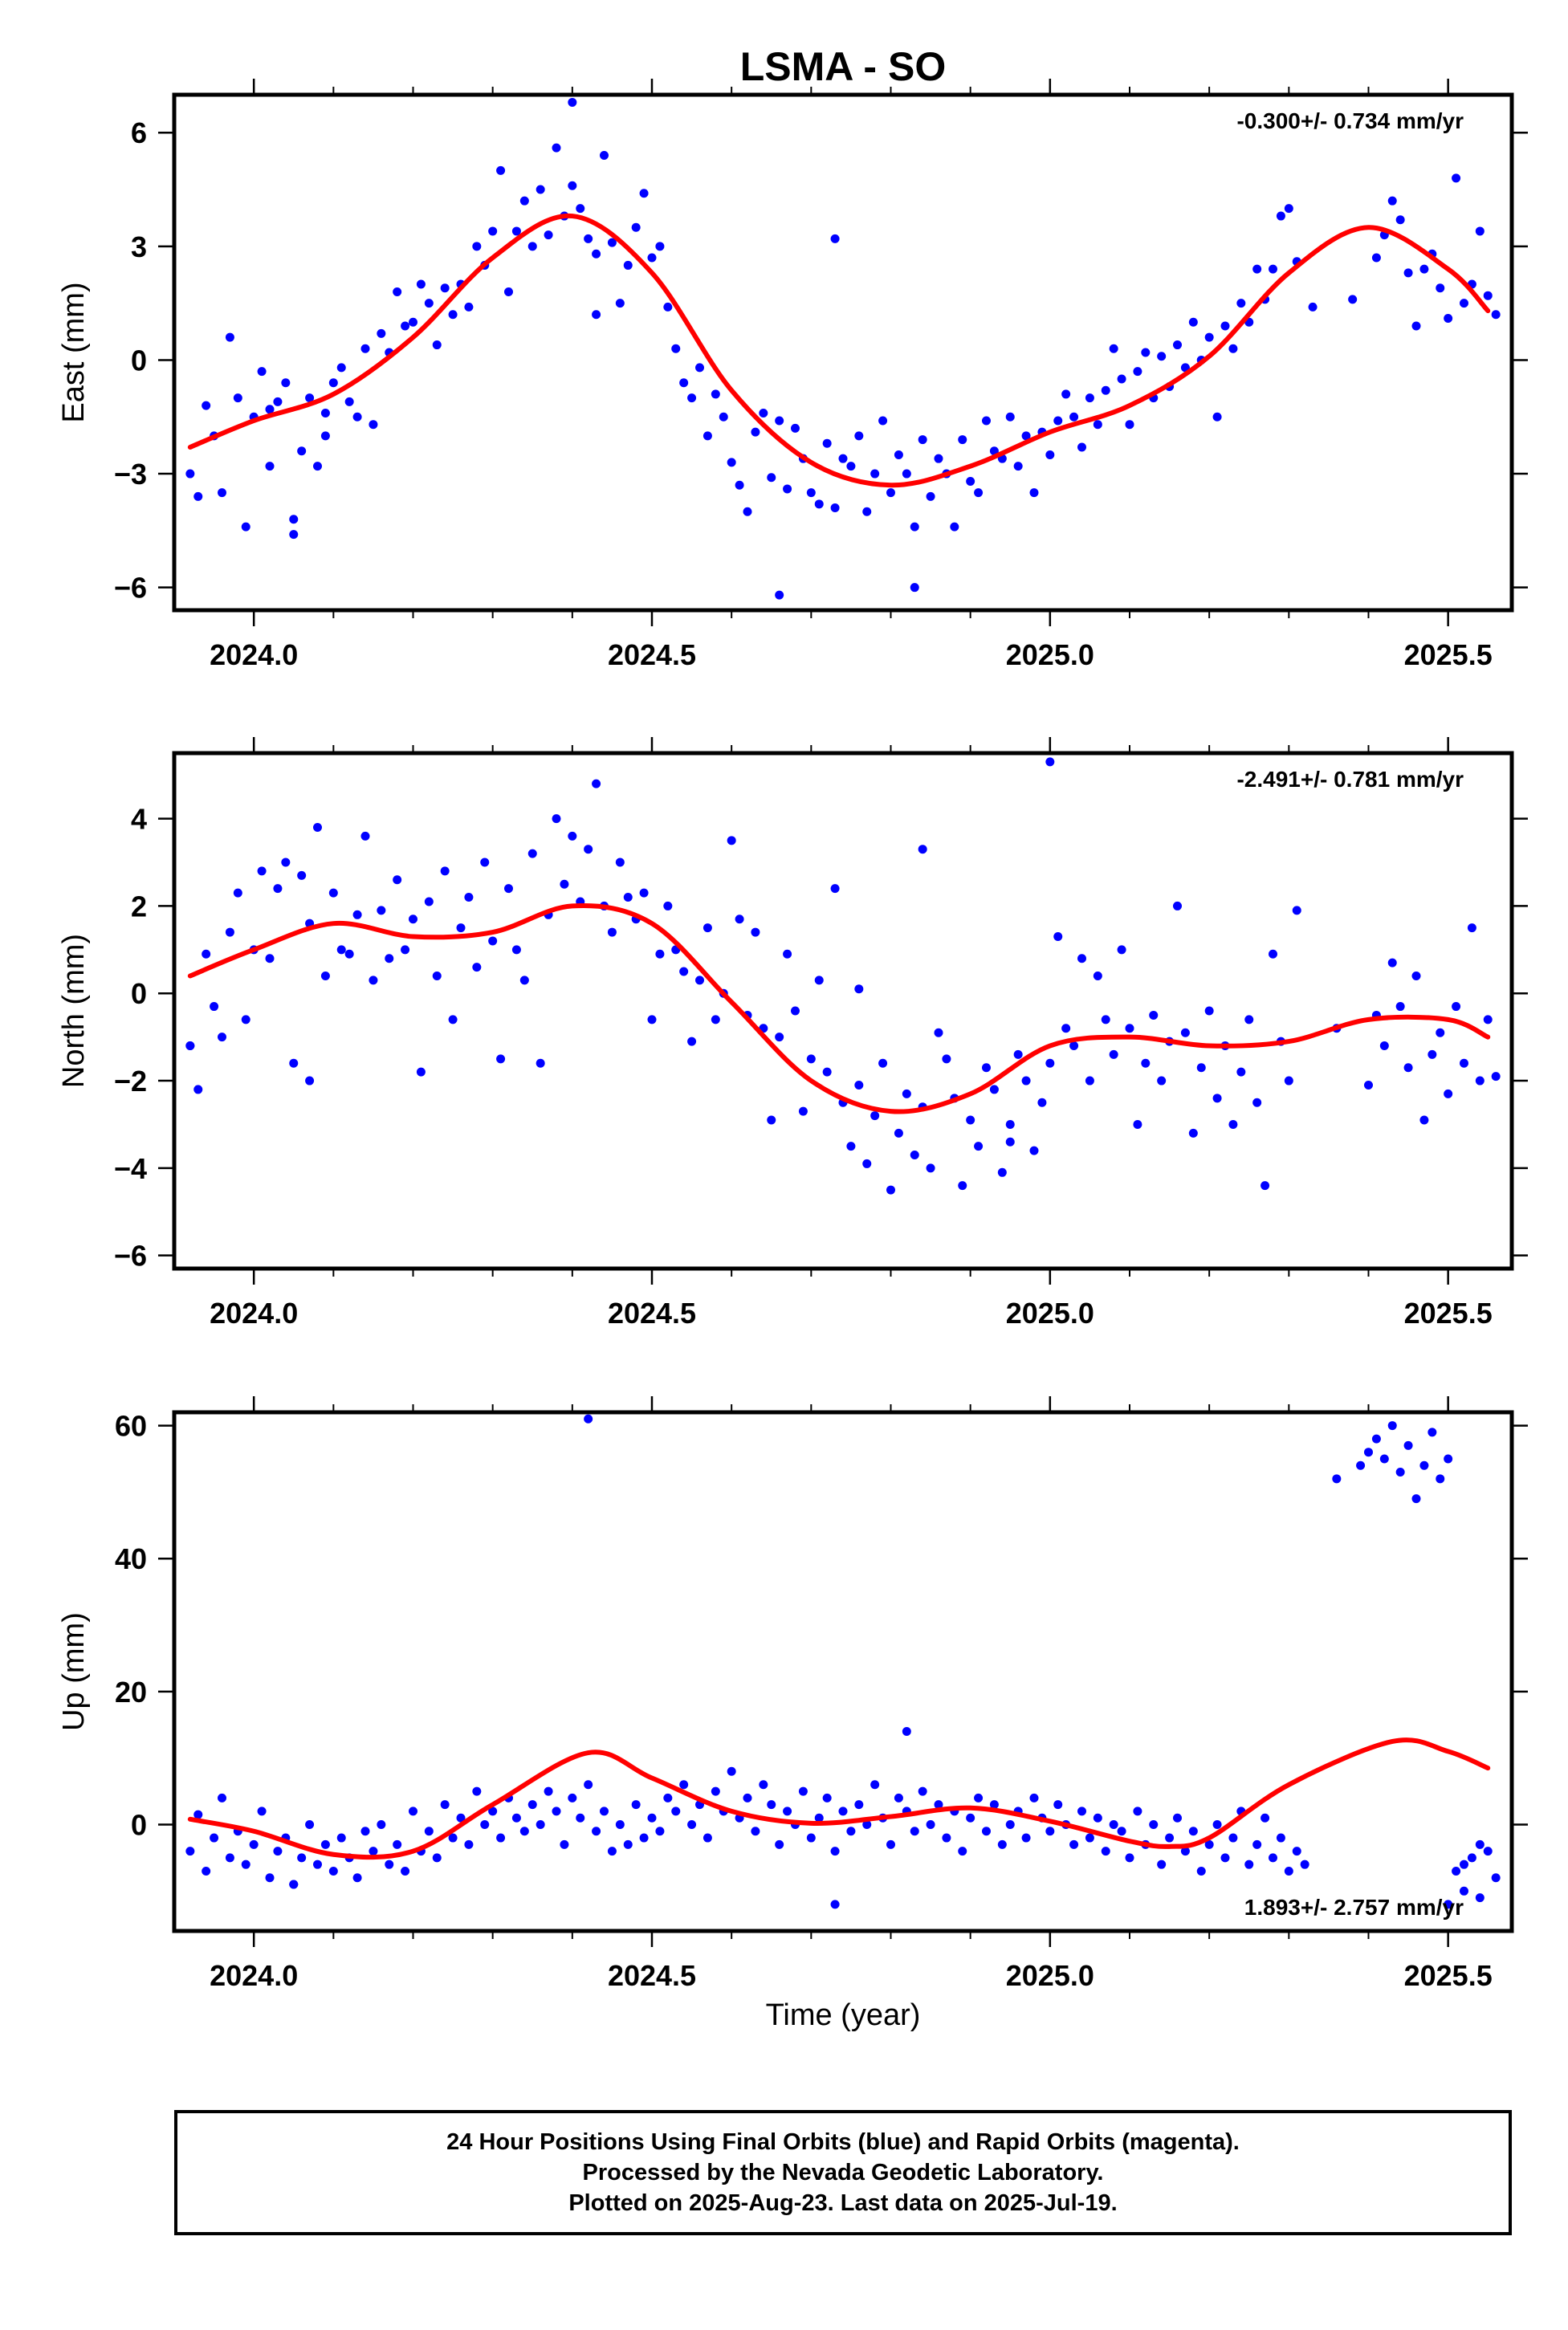 The height and width of the screenshot is (2330, 1568). Describe the element at coordinates (131, 1692) in the screenshot. I see `y-tick-label: 20` at that location.